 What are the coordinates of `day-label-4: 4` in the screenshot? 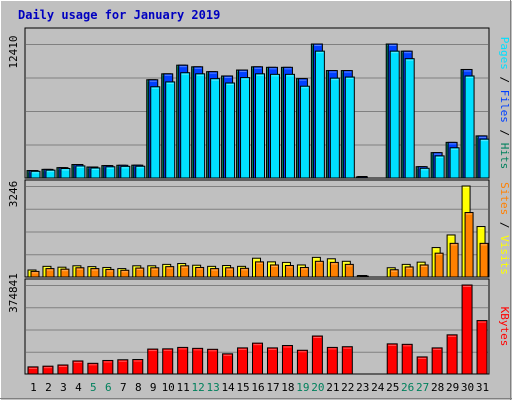 It's located at (78, 387).